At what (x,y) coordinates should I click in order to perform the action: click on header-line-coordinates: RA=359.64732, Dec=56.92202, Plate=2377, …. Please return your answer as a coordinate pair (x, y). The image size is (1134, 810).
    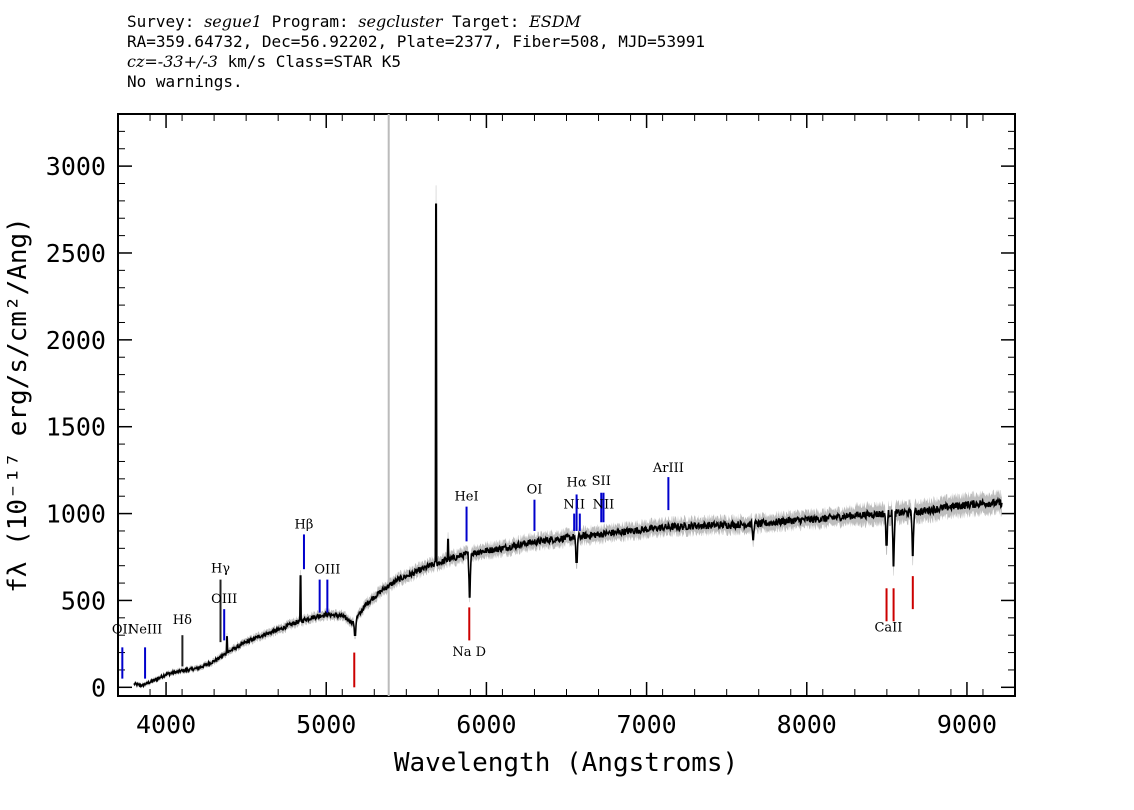
    Looking at the image, I should click on (416, 41).